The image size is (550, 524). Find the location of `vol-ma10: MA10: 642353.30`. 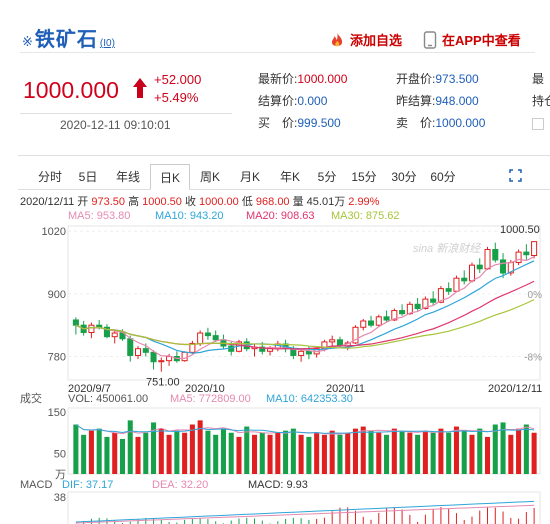

vol-ma10: MA10: 642353.30 is located at coordinates (309, 399).